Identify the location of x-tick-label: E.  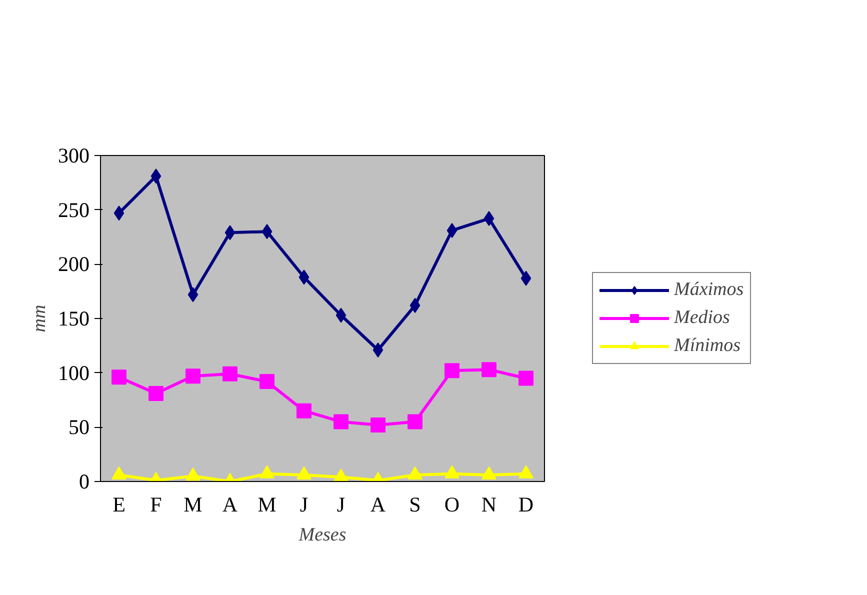
(119, 504).